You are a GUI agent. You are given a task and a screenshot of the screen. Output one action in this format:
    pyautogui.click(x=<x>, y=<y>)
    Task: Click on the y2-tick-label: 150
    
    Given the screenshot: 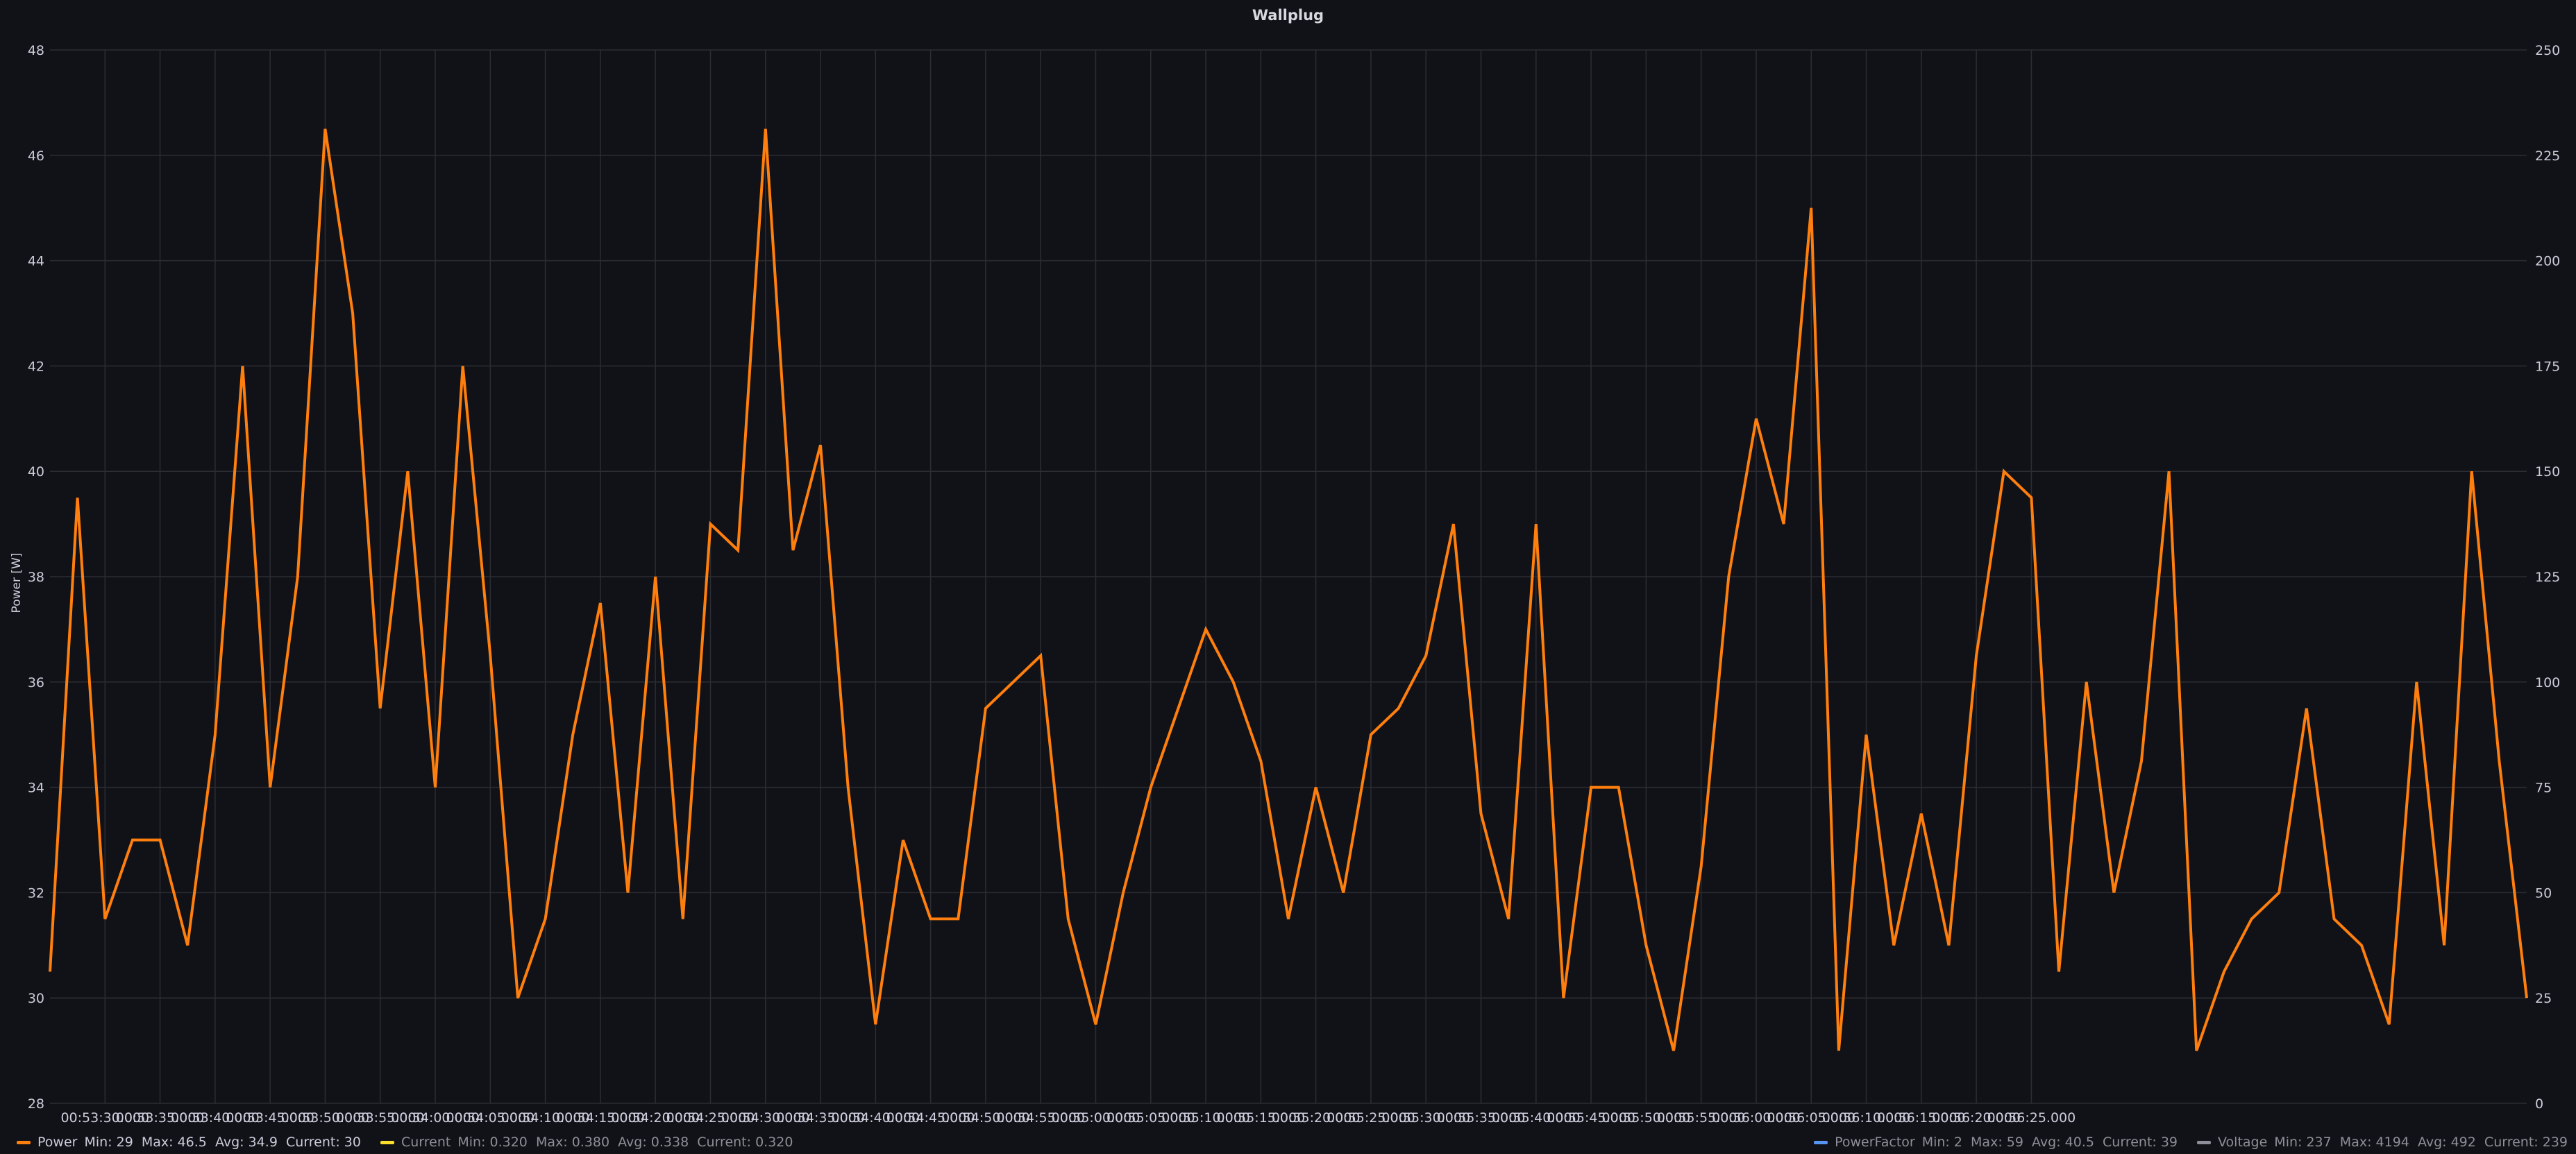 What is the action you would take?
    pyautogui.click(x=2547, y=472)
    